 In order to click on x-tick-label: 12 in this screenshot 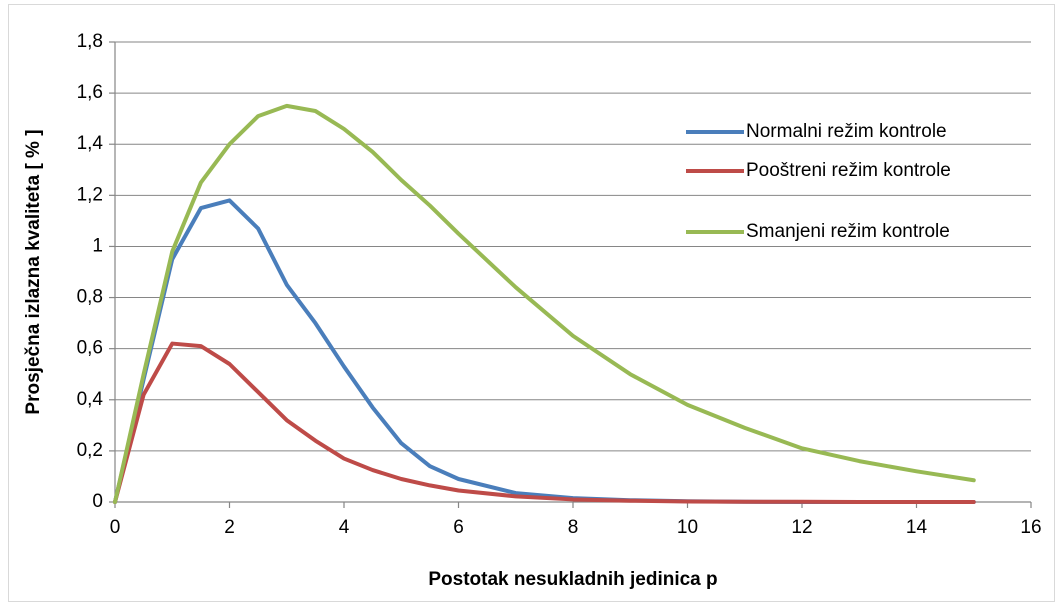, I will do `click(801, 527)`.